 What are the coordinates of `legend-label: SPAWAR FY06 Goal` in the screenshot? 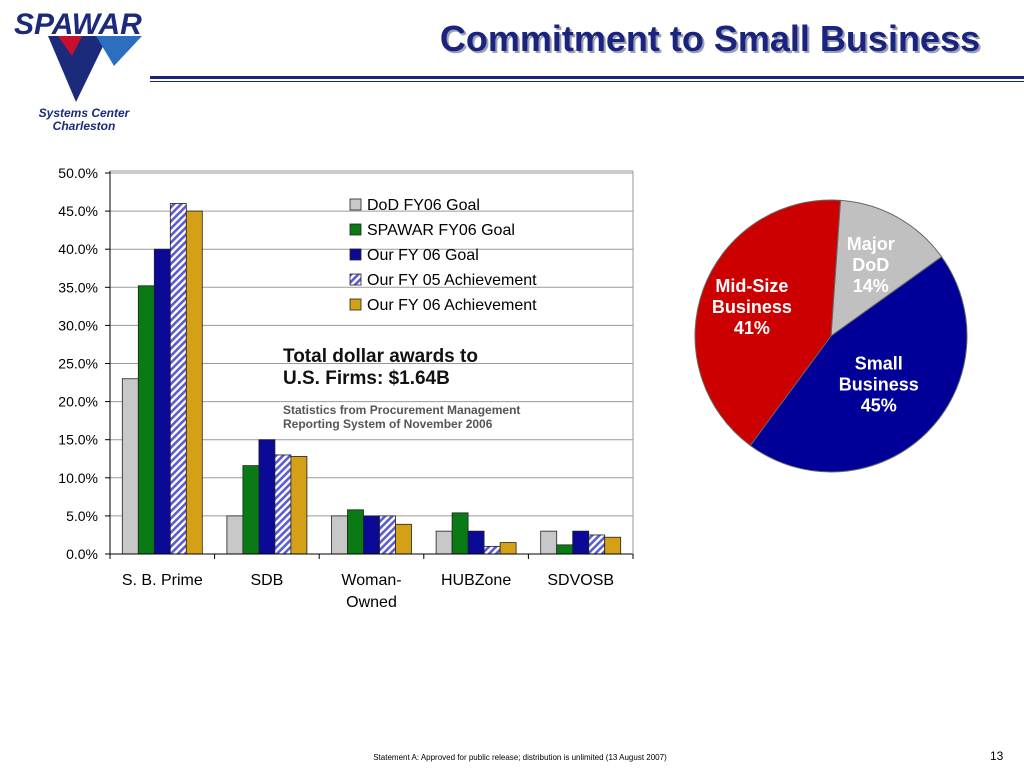 It's located at (441, 230).